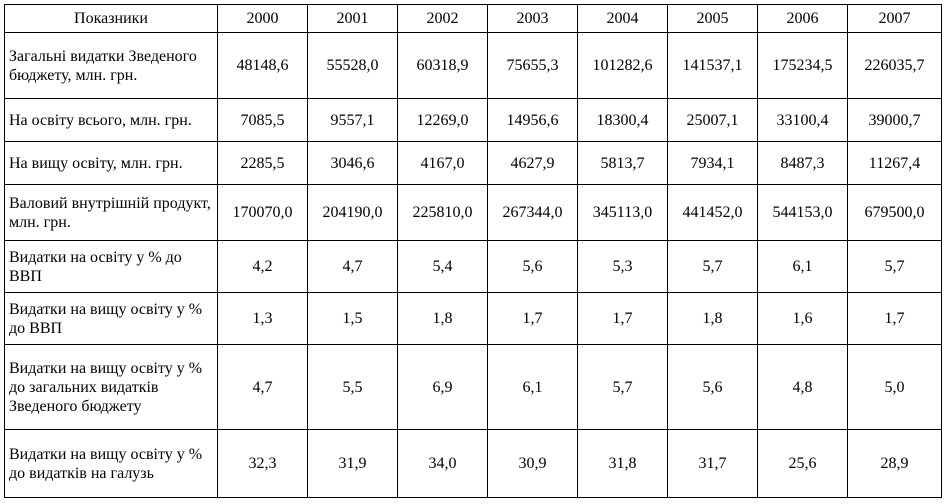 The image size is (944, 504). I want to click on value-cell: 12269,0, so click(442, 120).